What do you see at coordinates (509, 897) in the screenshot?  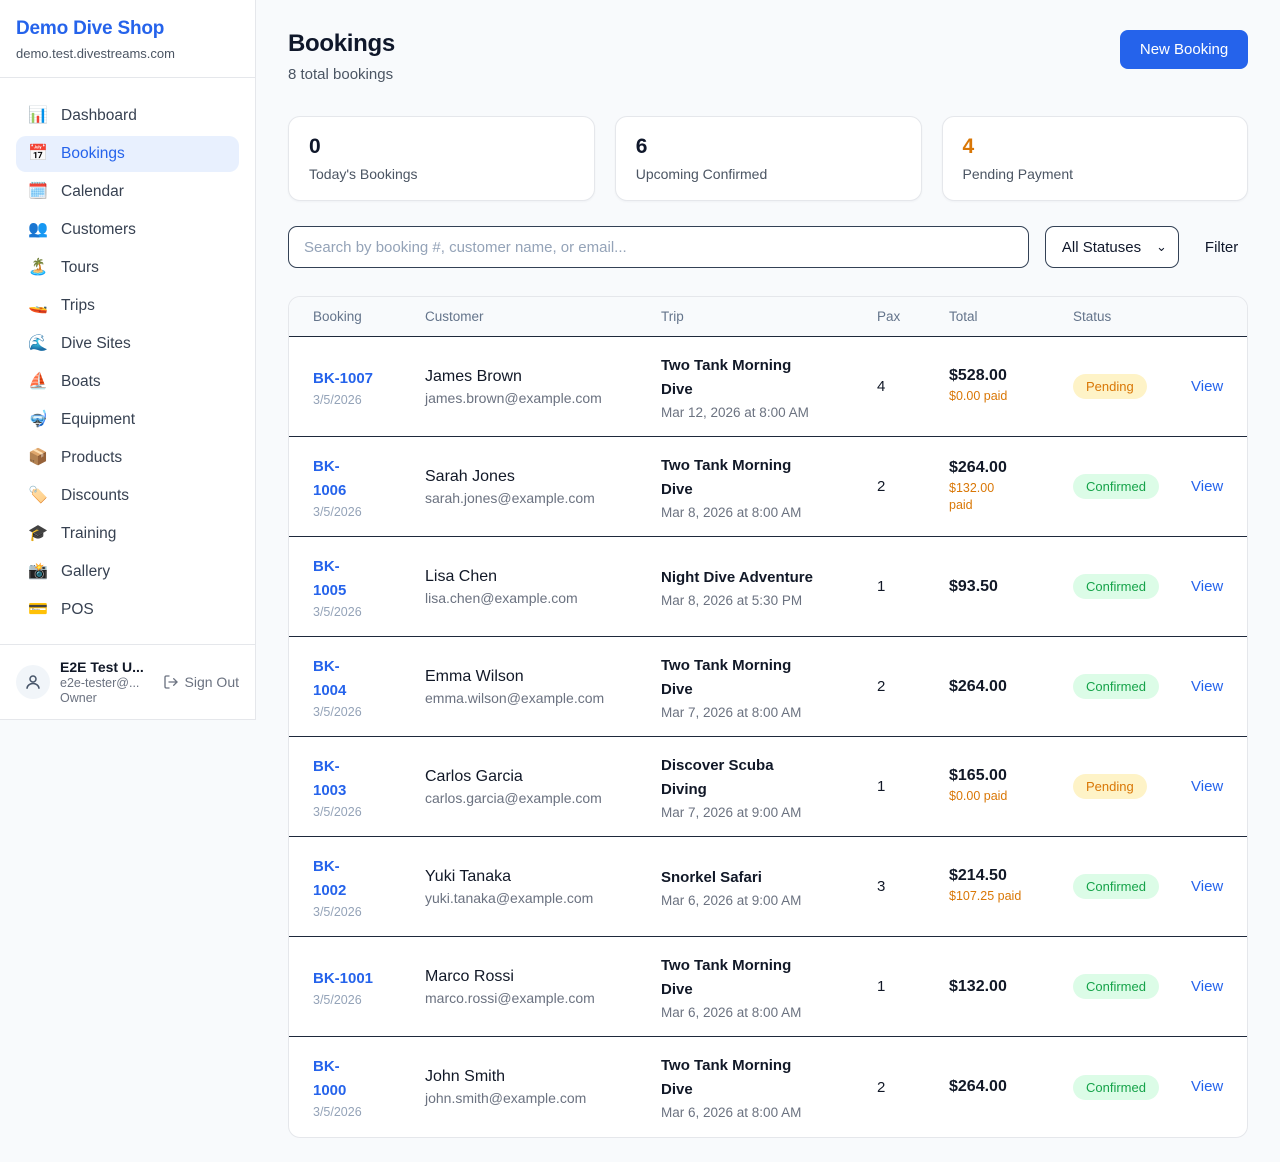 I see `customer-email: yuki.tanaka@example.com` at bounding box center [509, 897].